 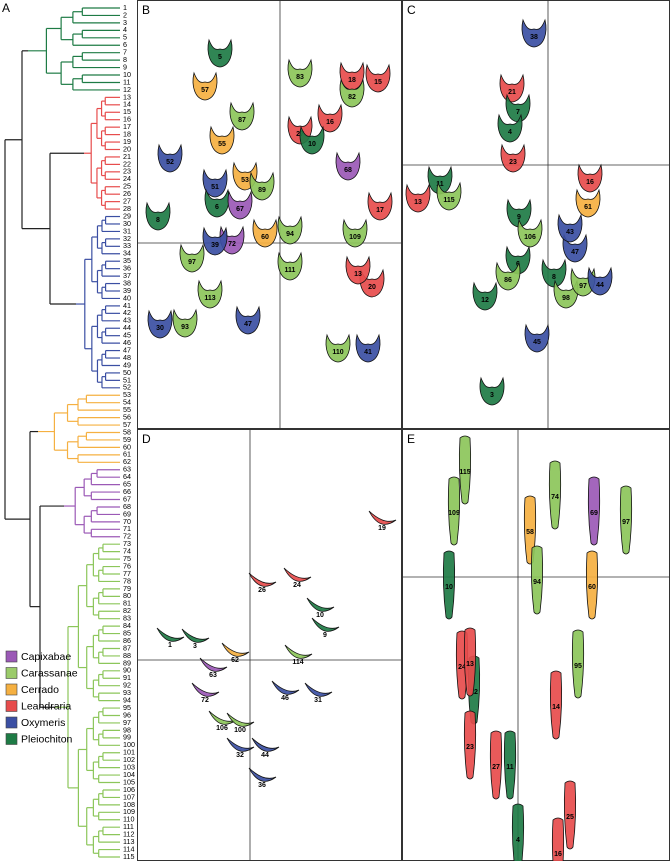 What do you see at coordinates (330, 122) in the screenshot?
I see `point-label: 16` at bounding box center [330, 122].